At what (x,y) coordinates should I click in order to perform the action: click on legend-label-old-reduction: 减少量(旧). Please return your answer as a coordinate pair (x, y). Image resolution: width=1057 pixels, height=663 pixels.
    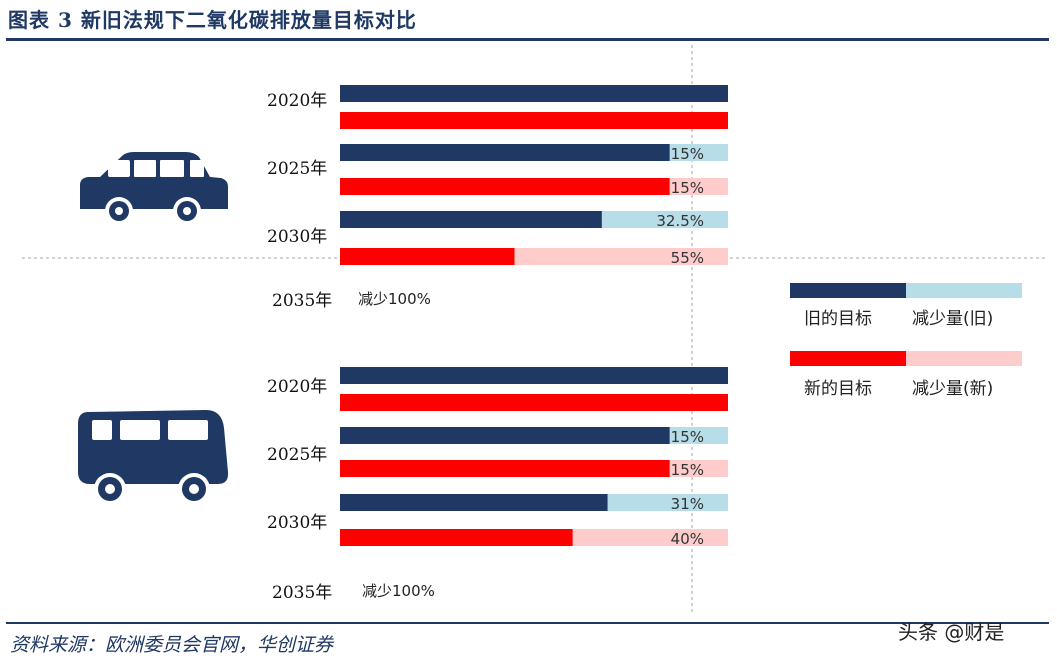
    Looking at the image, I should click on (952, 319).